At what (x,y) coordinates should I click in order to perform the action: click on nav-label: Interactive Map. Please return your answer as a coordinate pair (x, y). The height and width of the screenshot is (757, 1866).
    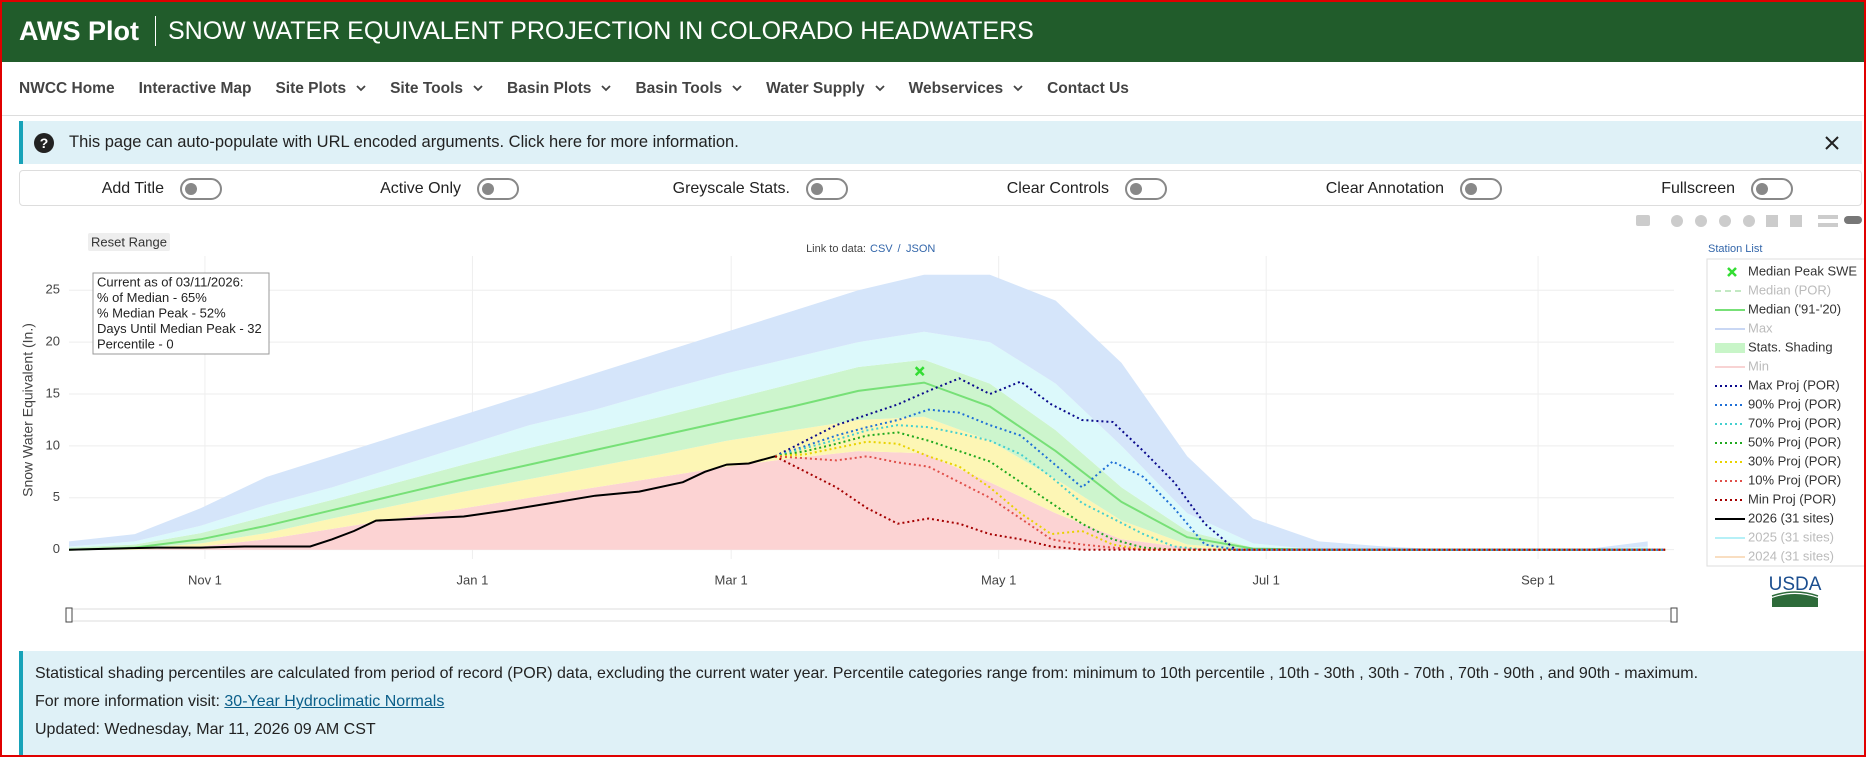
    Looking at the image, I should click on (195, 88).